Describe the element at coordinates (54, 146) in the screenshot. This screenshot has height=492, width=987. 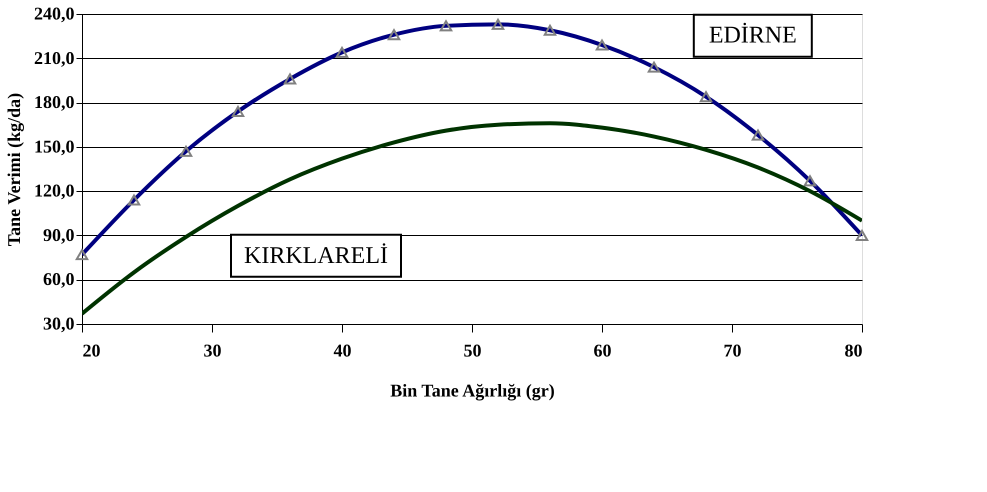
I see `y-tick-label: 150,0` at that location.